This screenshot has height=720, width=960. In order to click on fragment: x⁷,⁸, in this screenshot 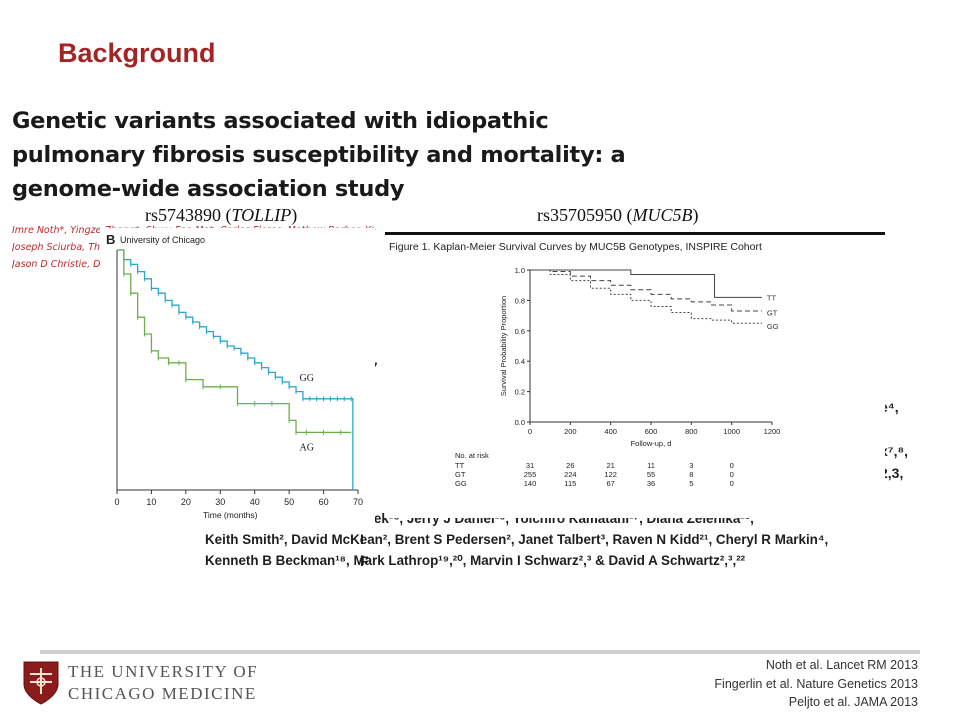, I will do `click(894, 451)`.